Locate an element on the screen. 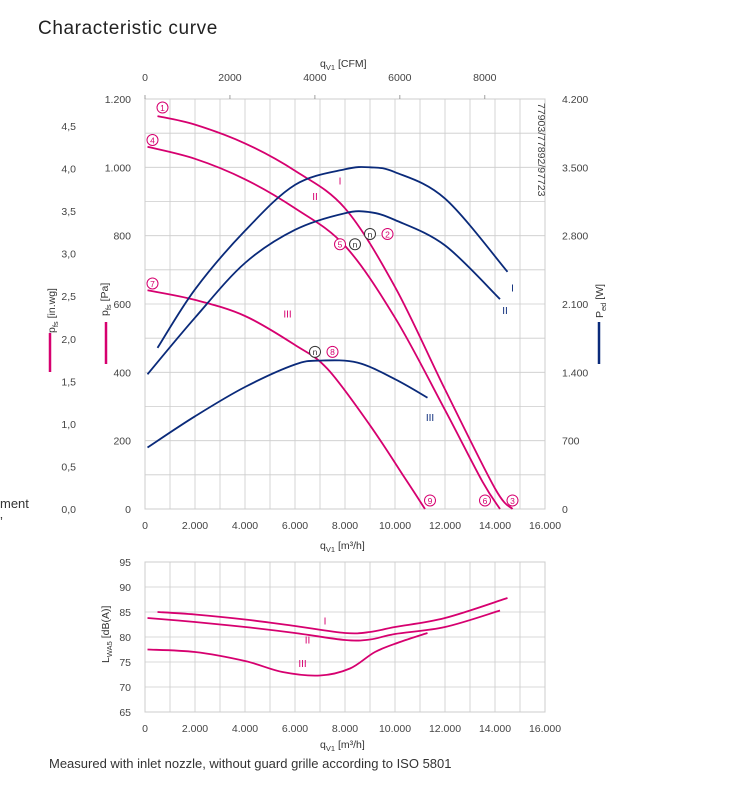 The height and width of the screenshot is (799, 750). sound-x-tick-label: 6.000 is located at coordinates (295, 729).